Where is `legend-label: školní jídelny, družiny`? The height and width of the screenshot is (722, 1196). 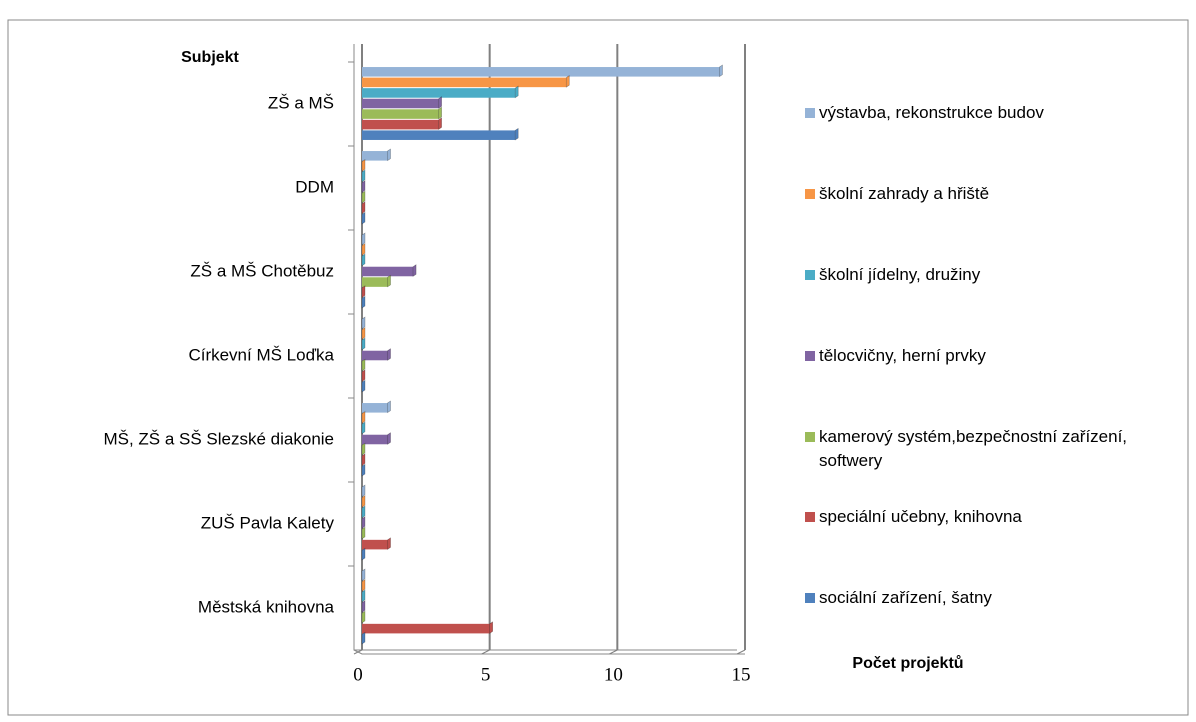
legend-label: školní jídelny, družiny is located at coordinates (900, 274).